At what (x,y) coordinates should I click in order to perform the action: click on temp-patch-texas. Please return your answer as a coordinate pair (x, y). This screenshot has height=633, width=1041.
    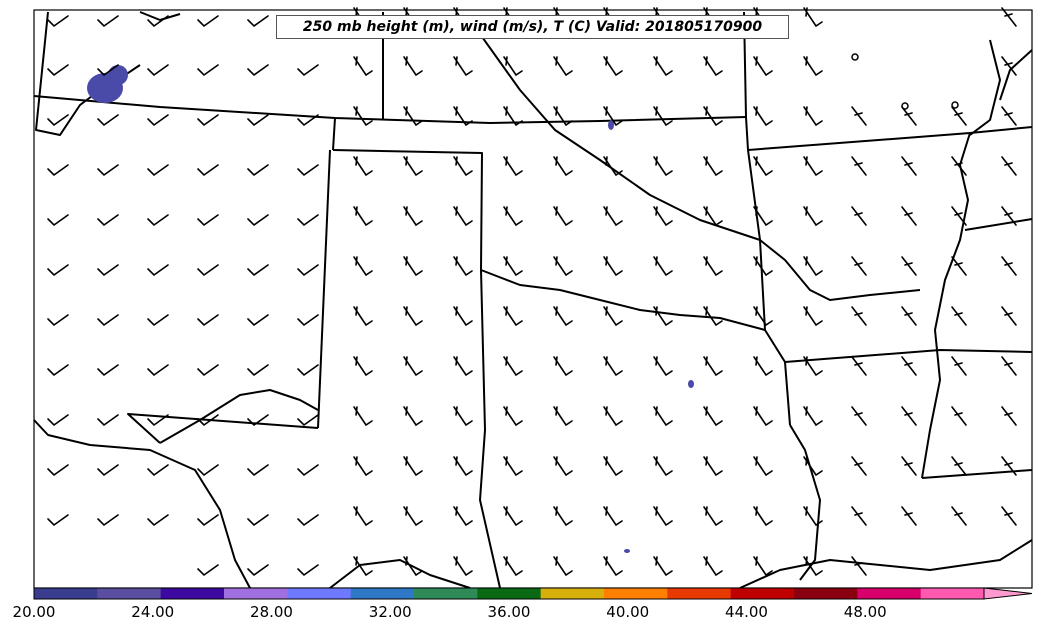
    Looking at the image, I should click on (627, 551).